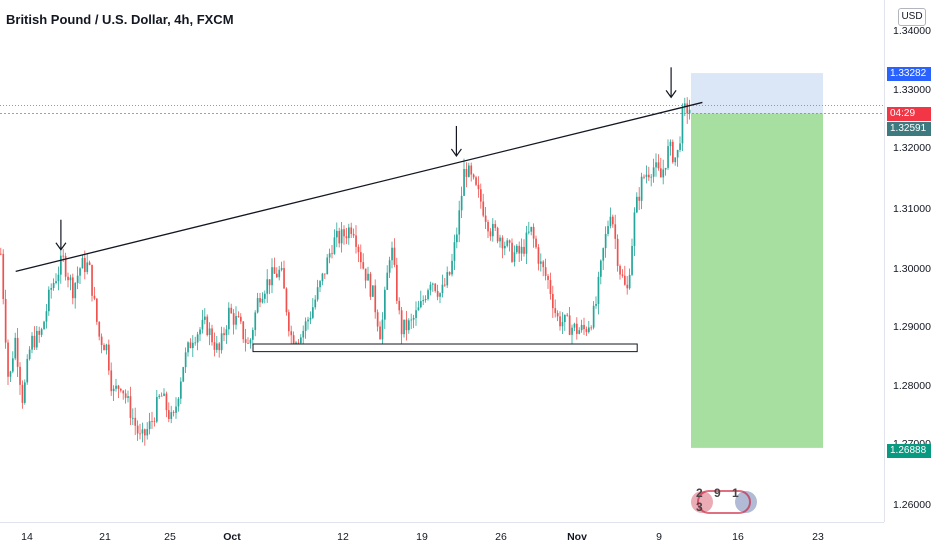  What do you see at coordinates (912, 17) in the screenshot?
I see `currency-button: USD` at bounding box center [912, 17].